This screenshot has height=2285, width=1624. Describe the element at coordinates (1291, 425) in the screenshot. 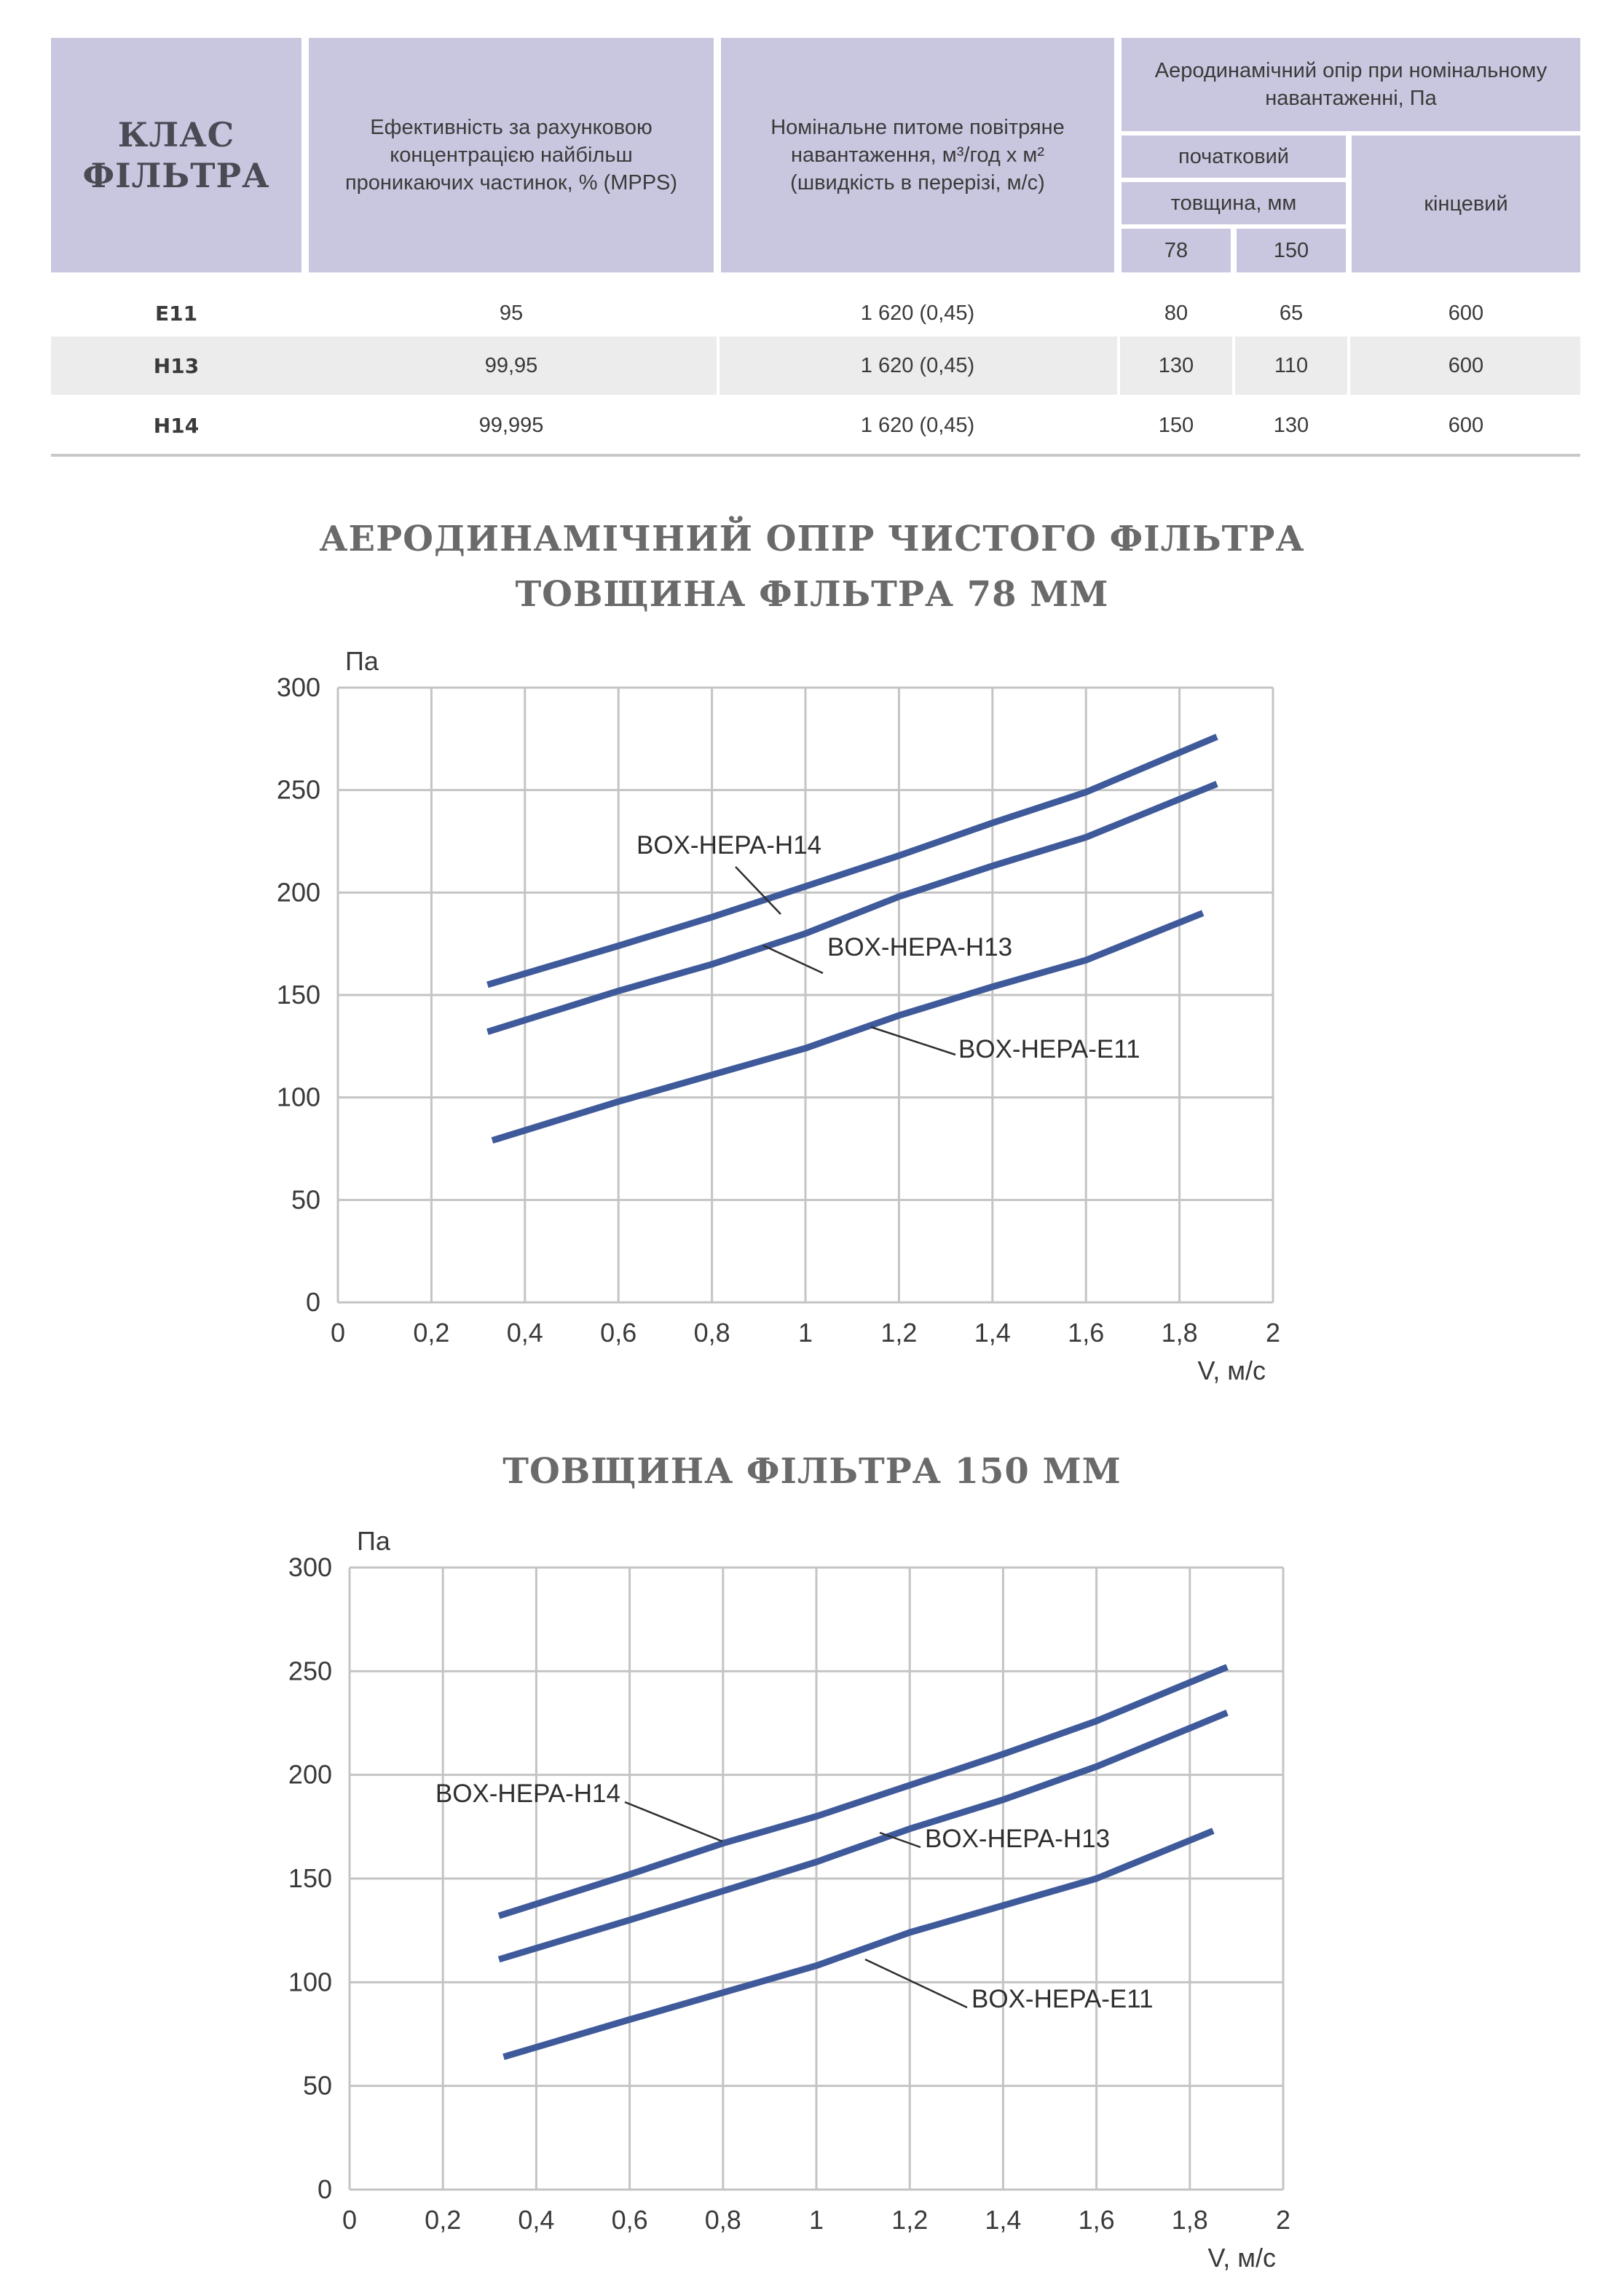

I see `resistance-150-cell: 130` at that location.